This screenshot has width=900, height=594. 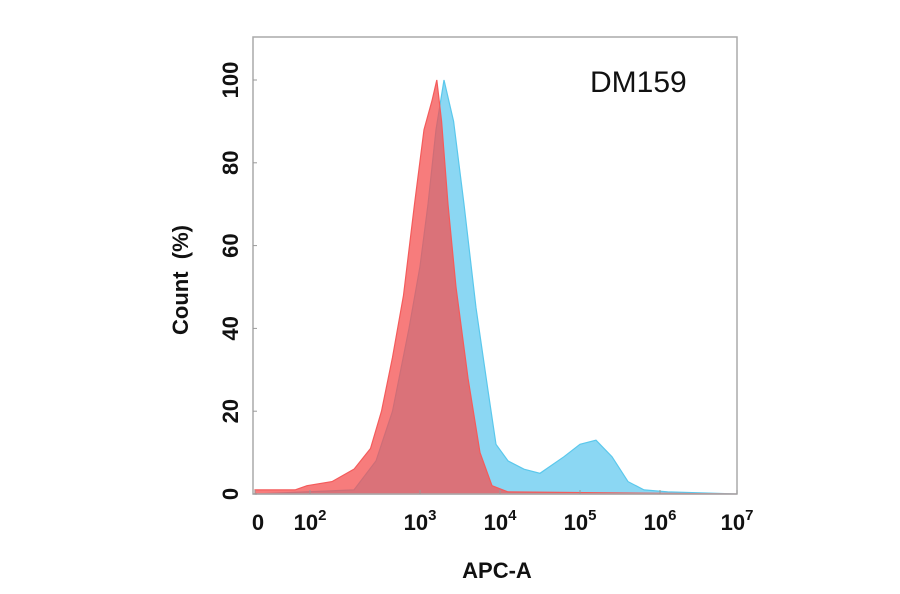 What do you see at coordinates (638, 82) in the screenshot?
I see `sample-annotation: DM159` at bounding box center [638, 82].